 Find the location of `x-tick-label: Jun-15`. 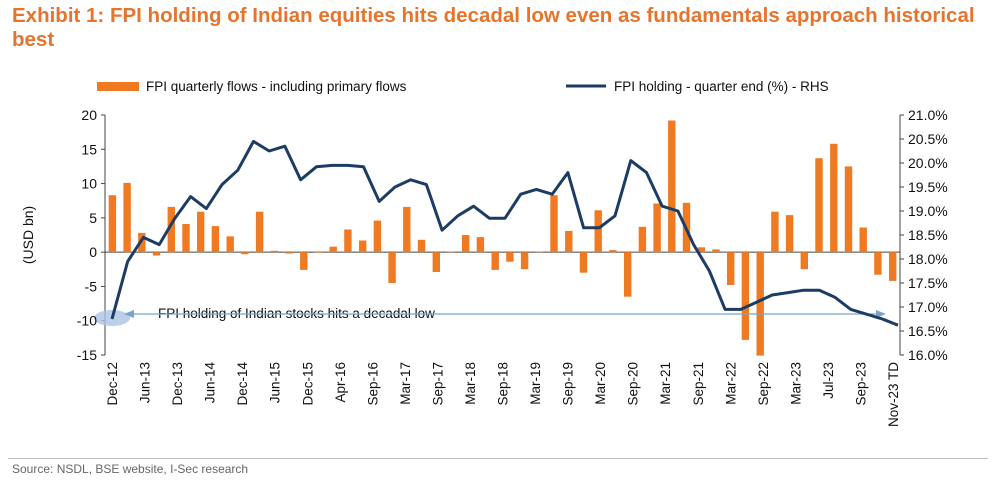

x-tick-label: Jun-15 is located at coordinates (275, 382).